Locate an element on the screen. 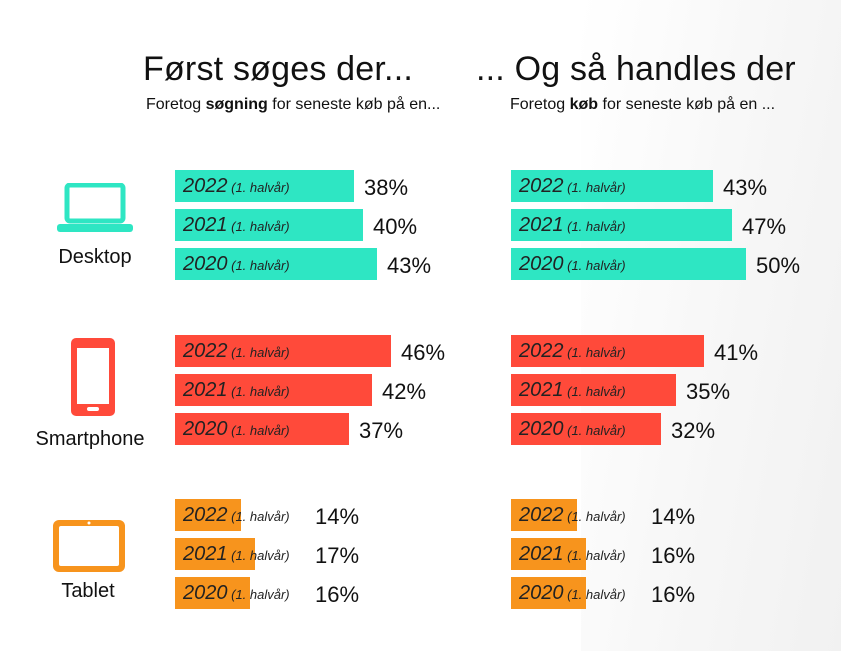  laptop-icon is located at coordinates (95, 207).